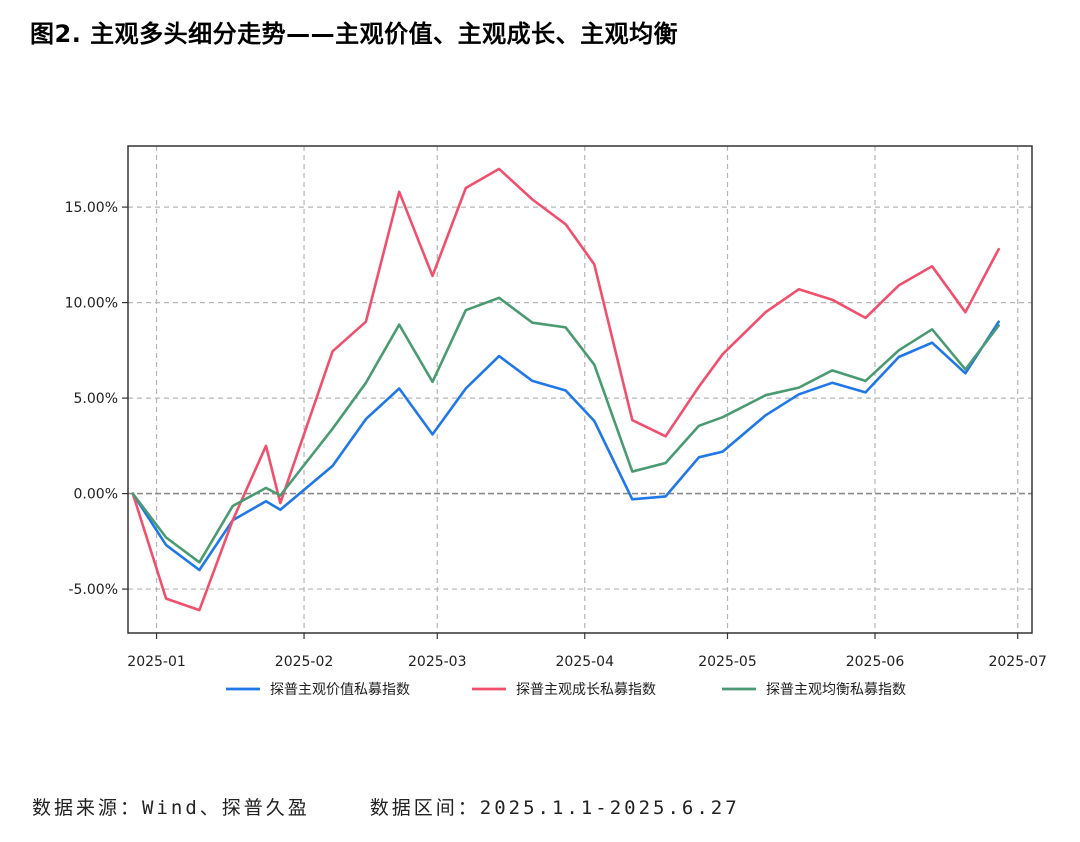 This screenshot has width=1080, height=842. What do you see at coordinates (585, 662) in the screenshot?
I see `x-tick-label: 2025-04` at bounding box center [585, 662].